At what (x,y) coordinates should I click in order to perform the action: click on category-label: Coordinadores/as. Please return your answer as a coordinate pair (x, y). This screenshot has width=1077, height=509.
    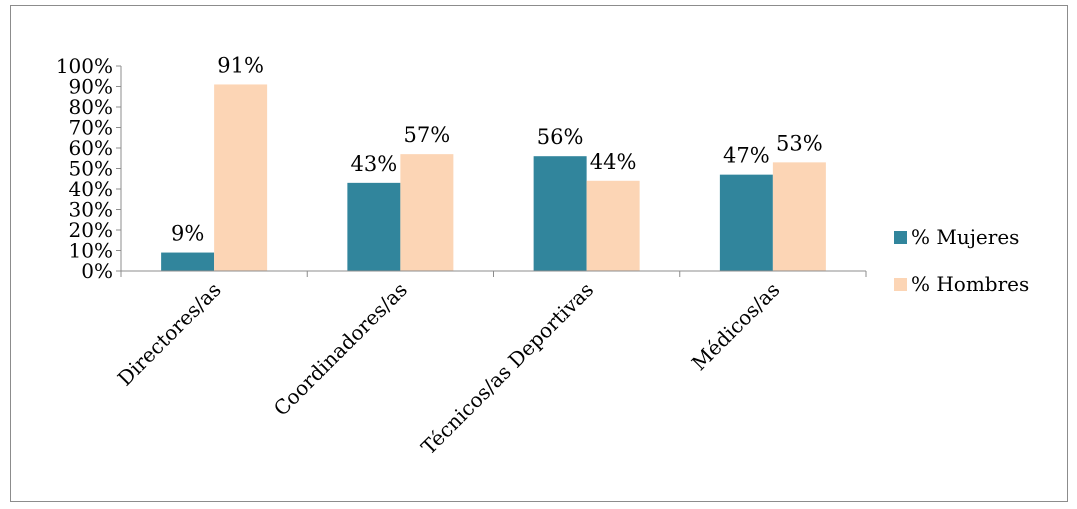
    Looking at the image, I should click on (340, 349).